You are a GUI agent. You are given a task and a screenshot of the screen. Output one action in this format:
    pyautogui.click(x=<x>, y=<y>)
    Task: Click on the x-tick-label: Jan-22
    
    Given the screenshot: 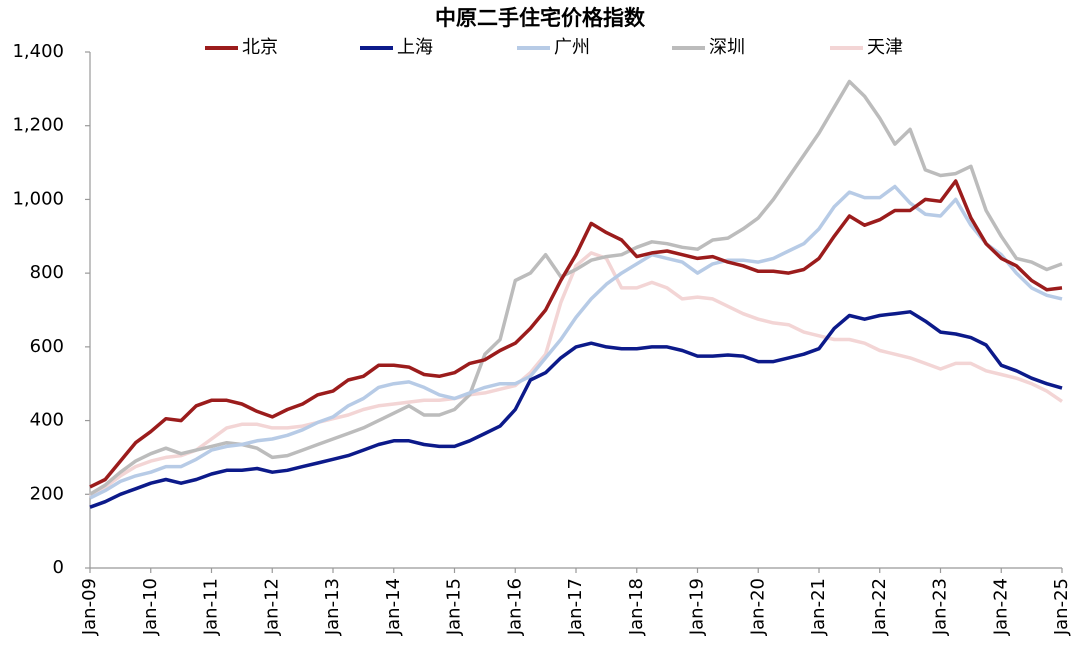 What is the action you would take?
    pyautogui.click(x=879, y=607)
    